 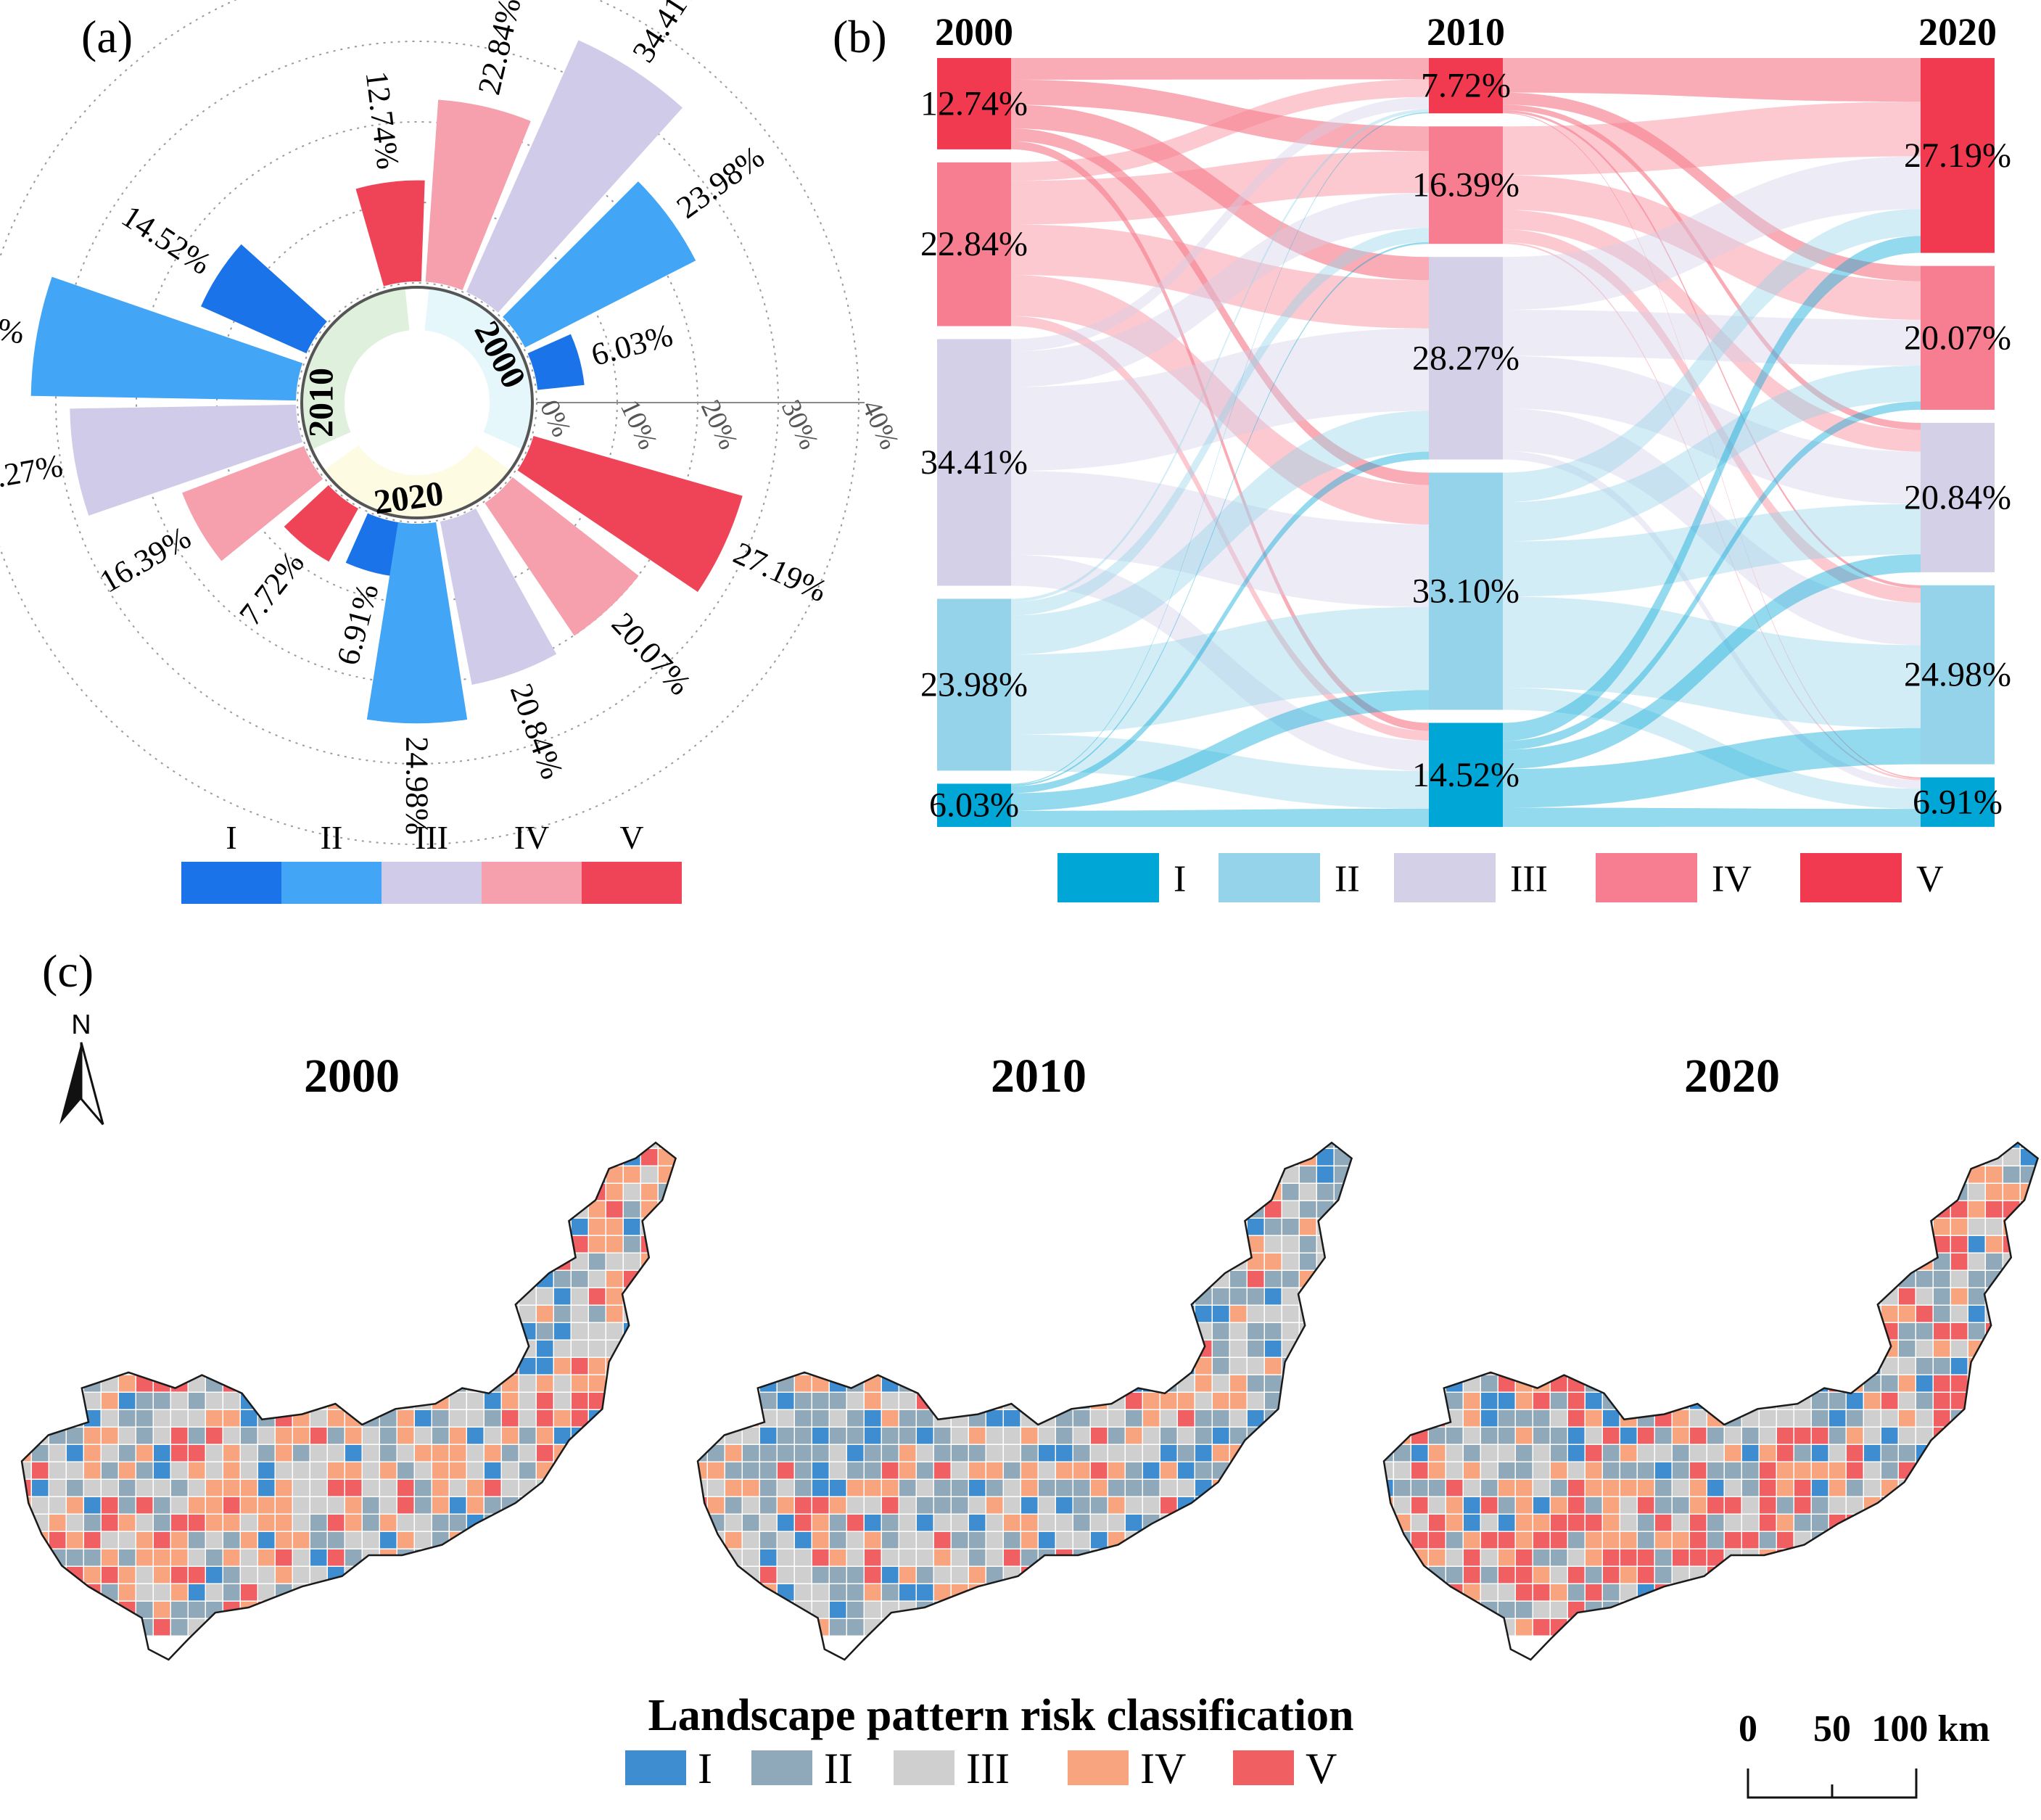 What do you see at coordinates (1466, 591) in the screenshot?
I see `sankey-value-label-2010-II: 33.10%` at bounding box center [1466, 591].